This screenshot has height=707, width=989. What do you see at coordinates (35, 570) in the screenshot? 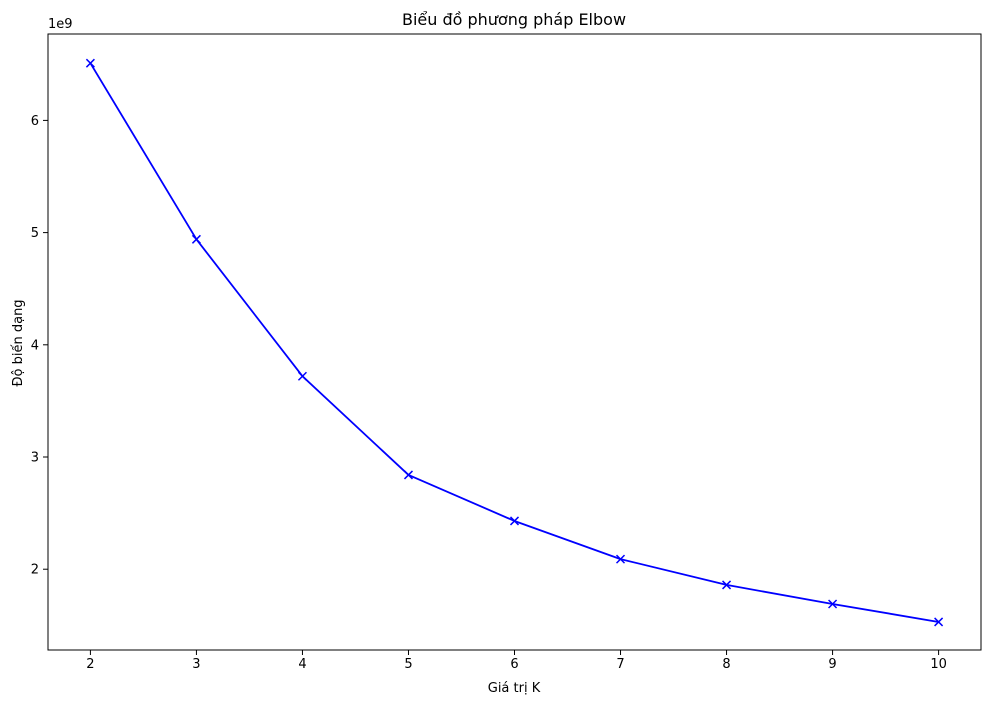
I see `y-tick-label: 2` at bounding box center [35, 570].